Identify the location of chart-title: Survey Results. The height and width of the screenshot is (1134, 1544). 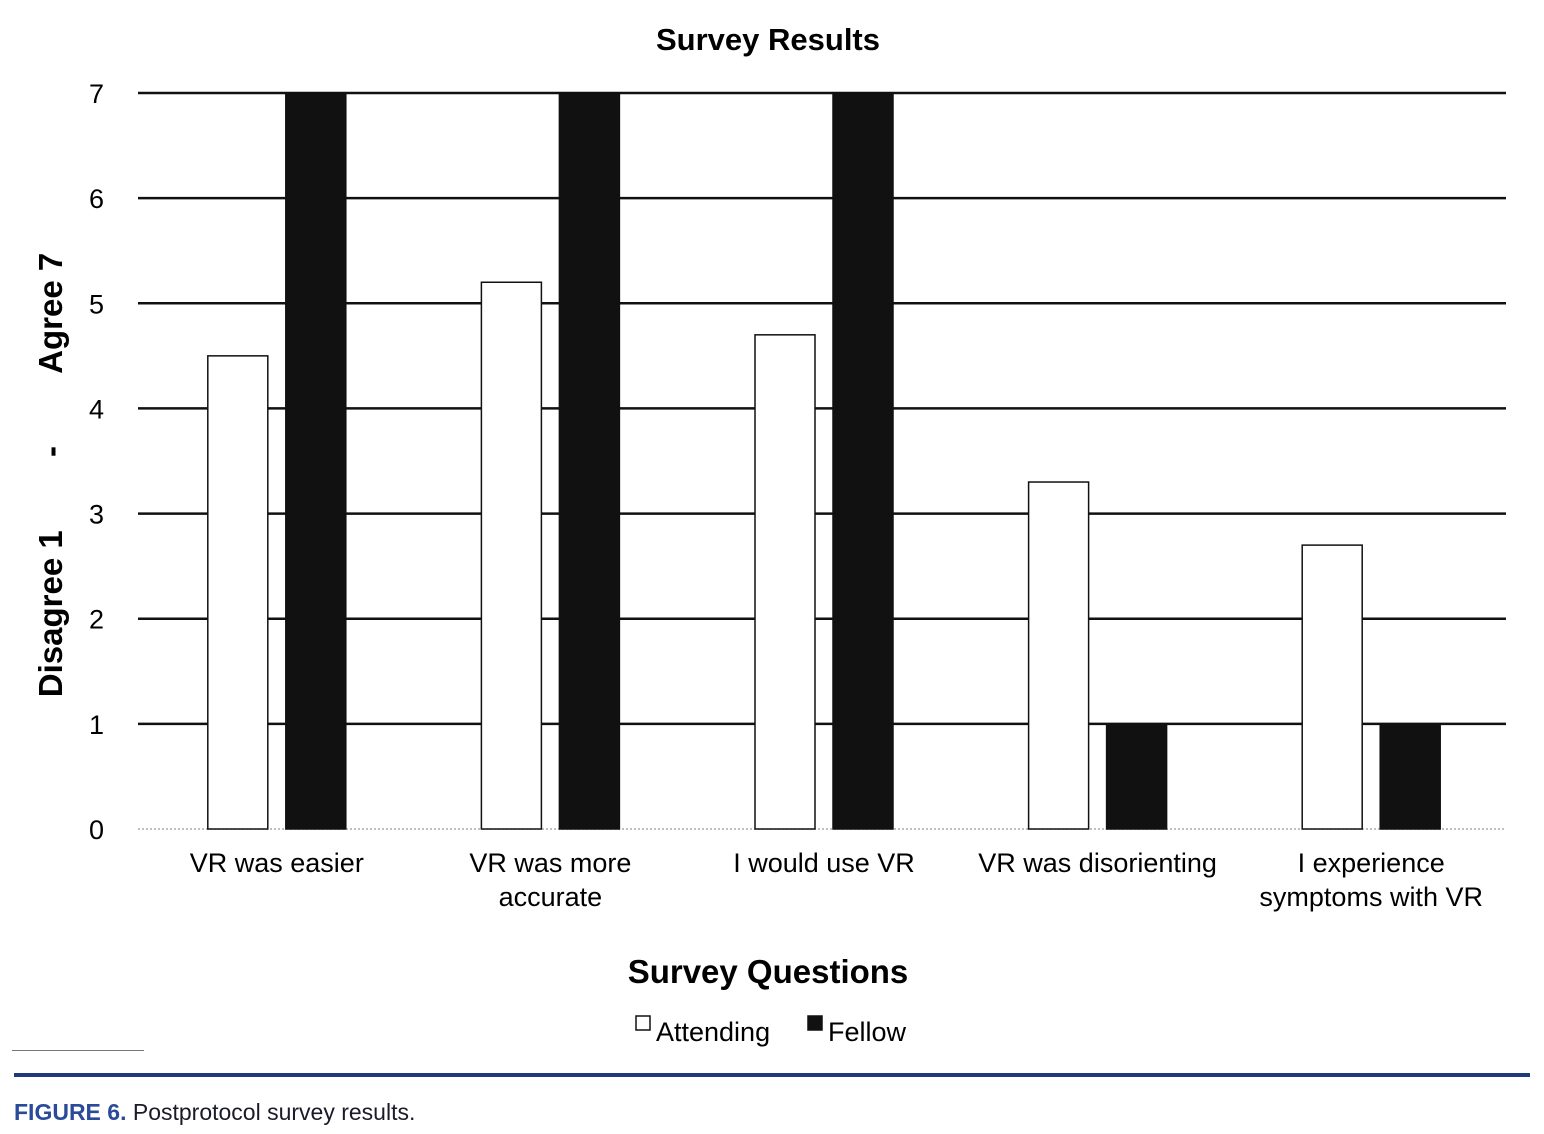
(768, 39).